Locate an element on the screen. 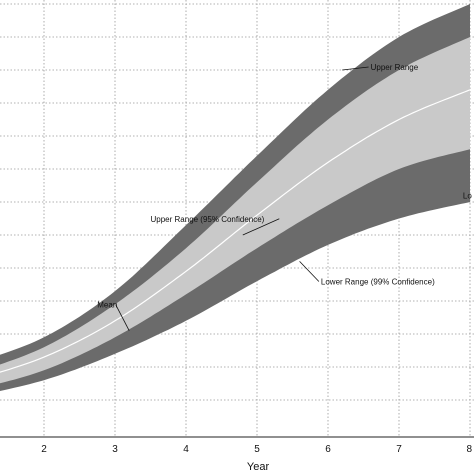  x-tick-label: 3 is located at coordinates (115, 449).